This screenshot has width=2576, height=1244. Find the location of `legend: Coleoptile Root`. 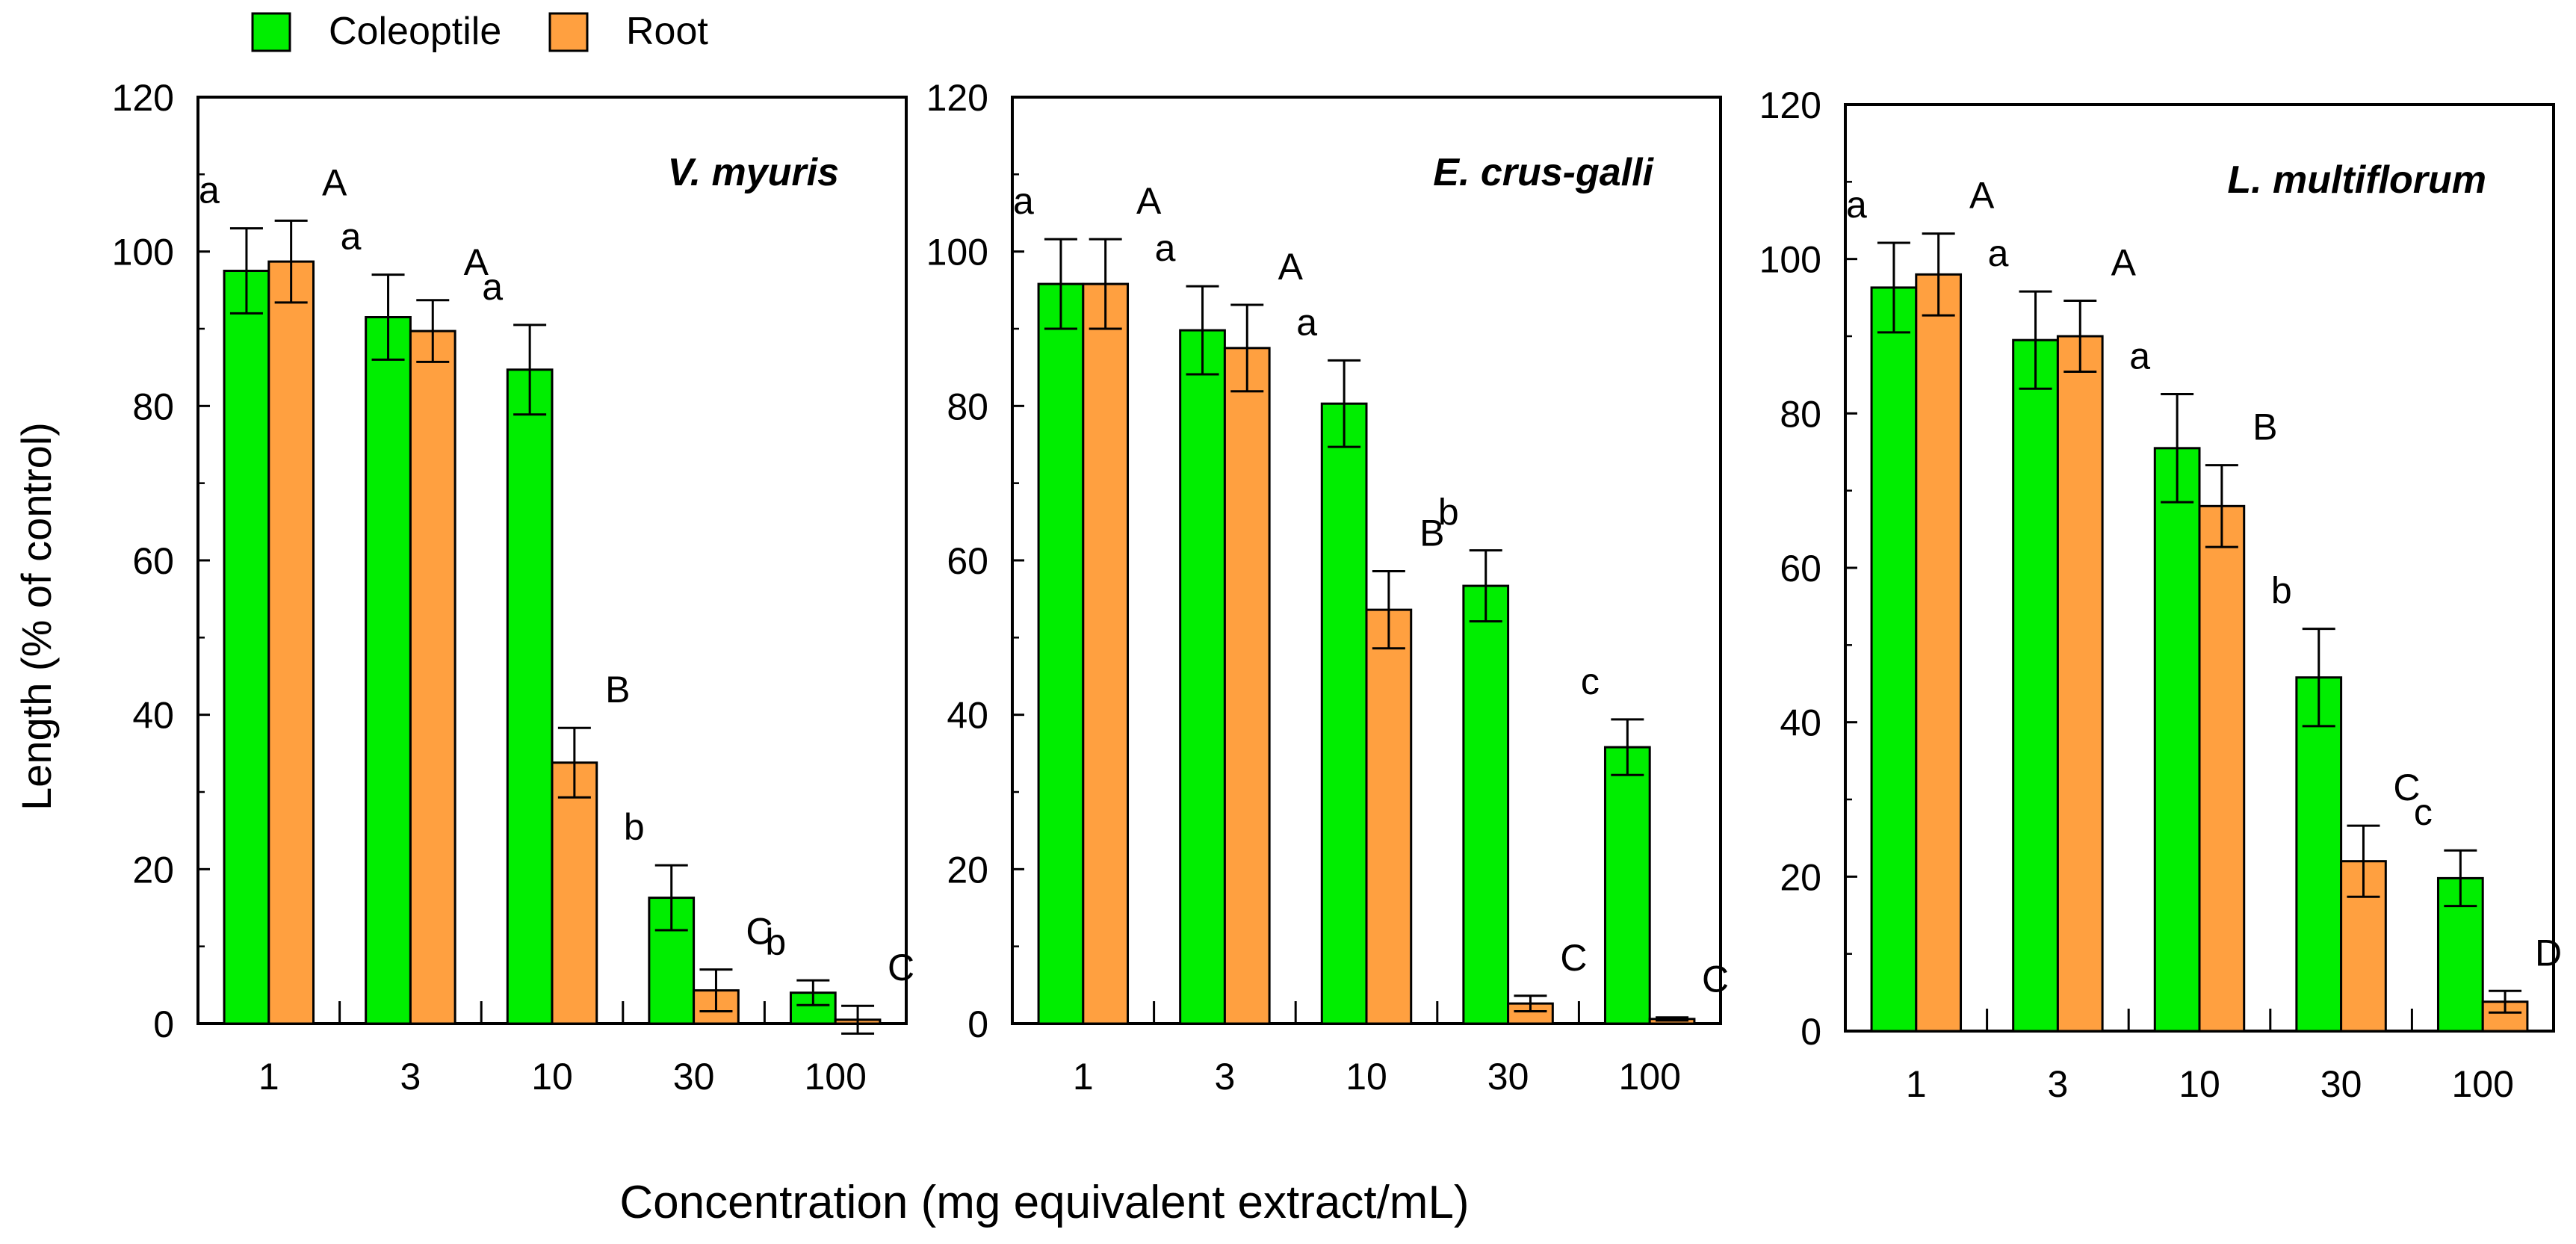

legend: Coleoptile Root is located at coordinates (479, 31).